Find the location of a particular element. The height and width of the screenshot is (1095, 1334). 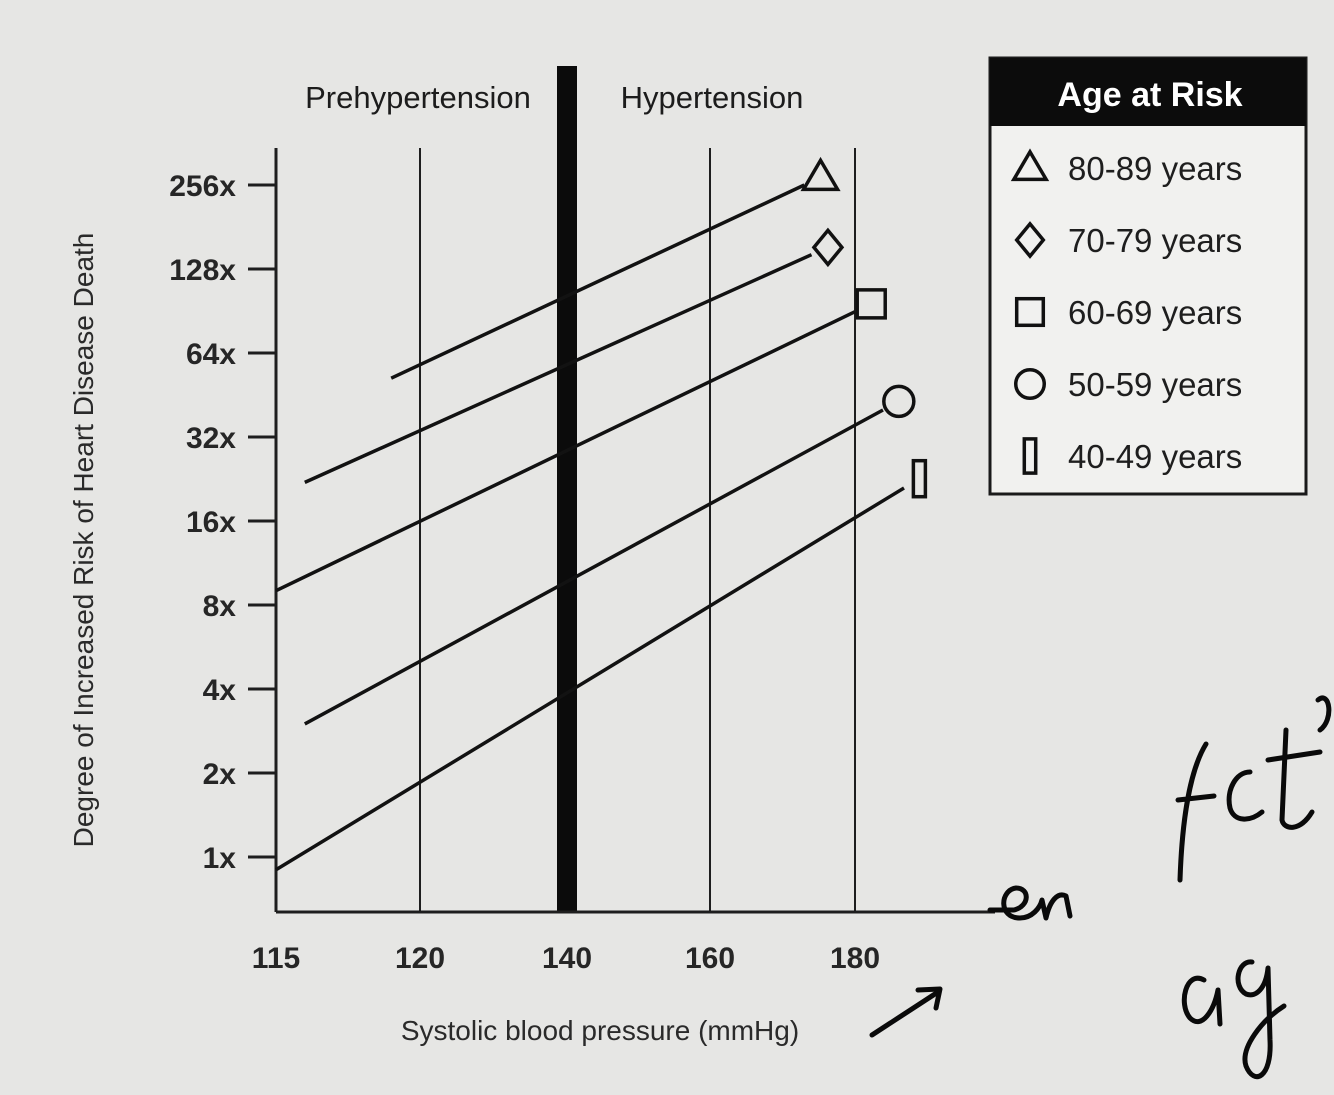

legend-item: 50-59 years is located at coordinates (1128, 384).